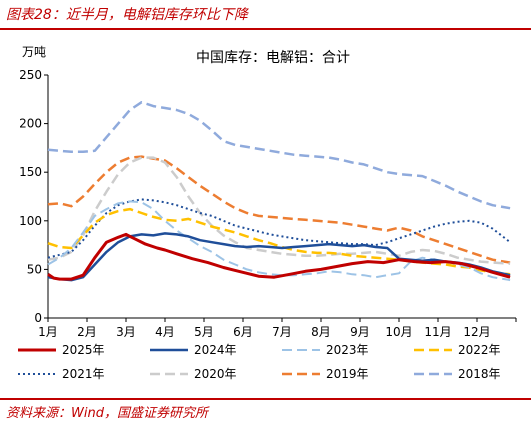 The height and width of the screenshot is (426, 531). I want to click on legend-label: 2018年, so click(479, 374).